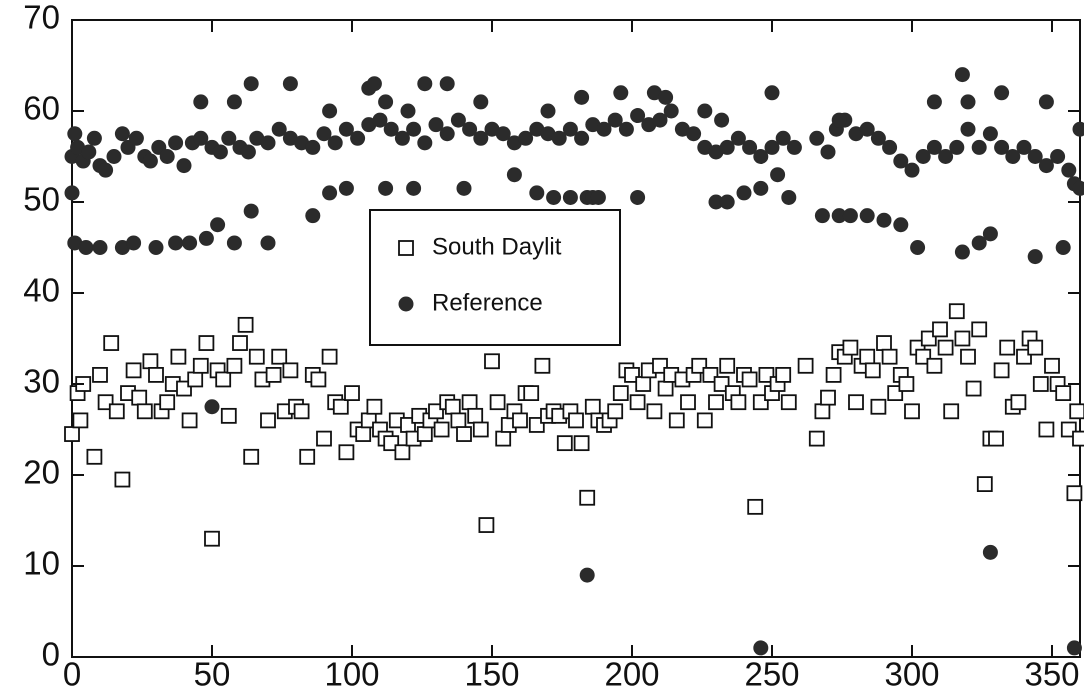 This screenshot has height=692, width=1084. What do you see at coordinates (487, 302) in the screenshot?
I see `legend-label: Reference` at bounding box center [487, 302].